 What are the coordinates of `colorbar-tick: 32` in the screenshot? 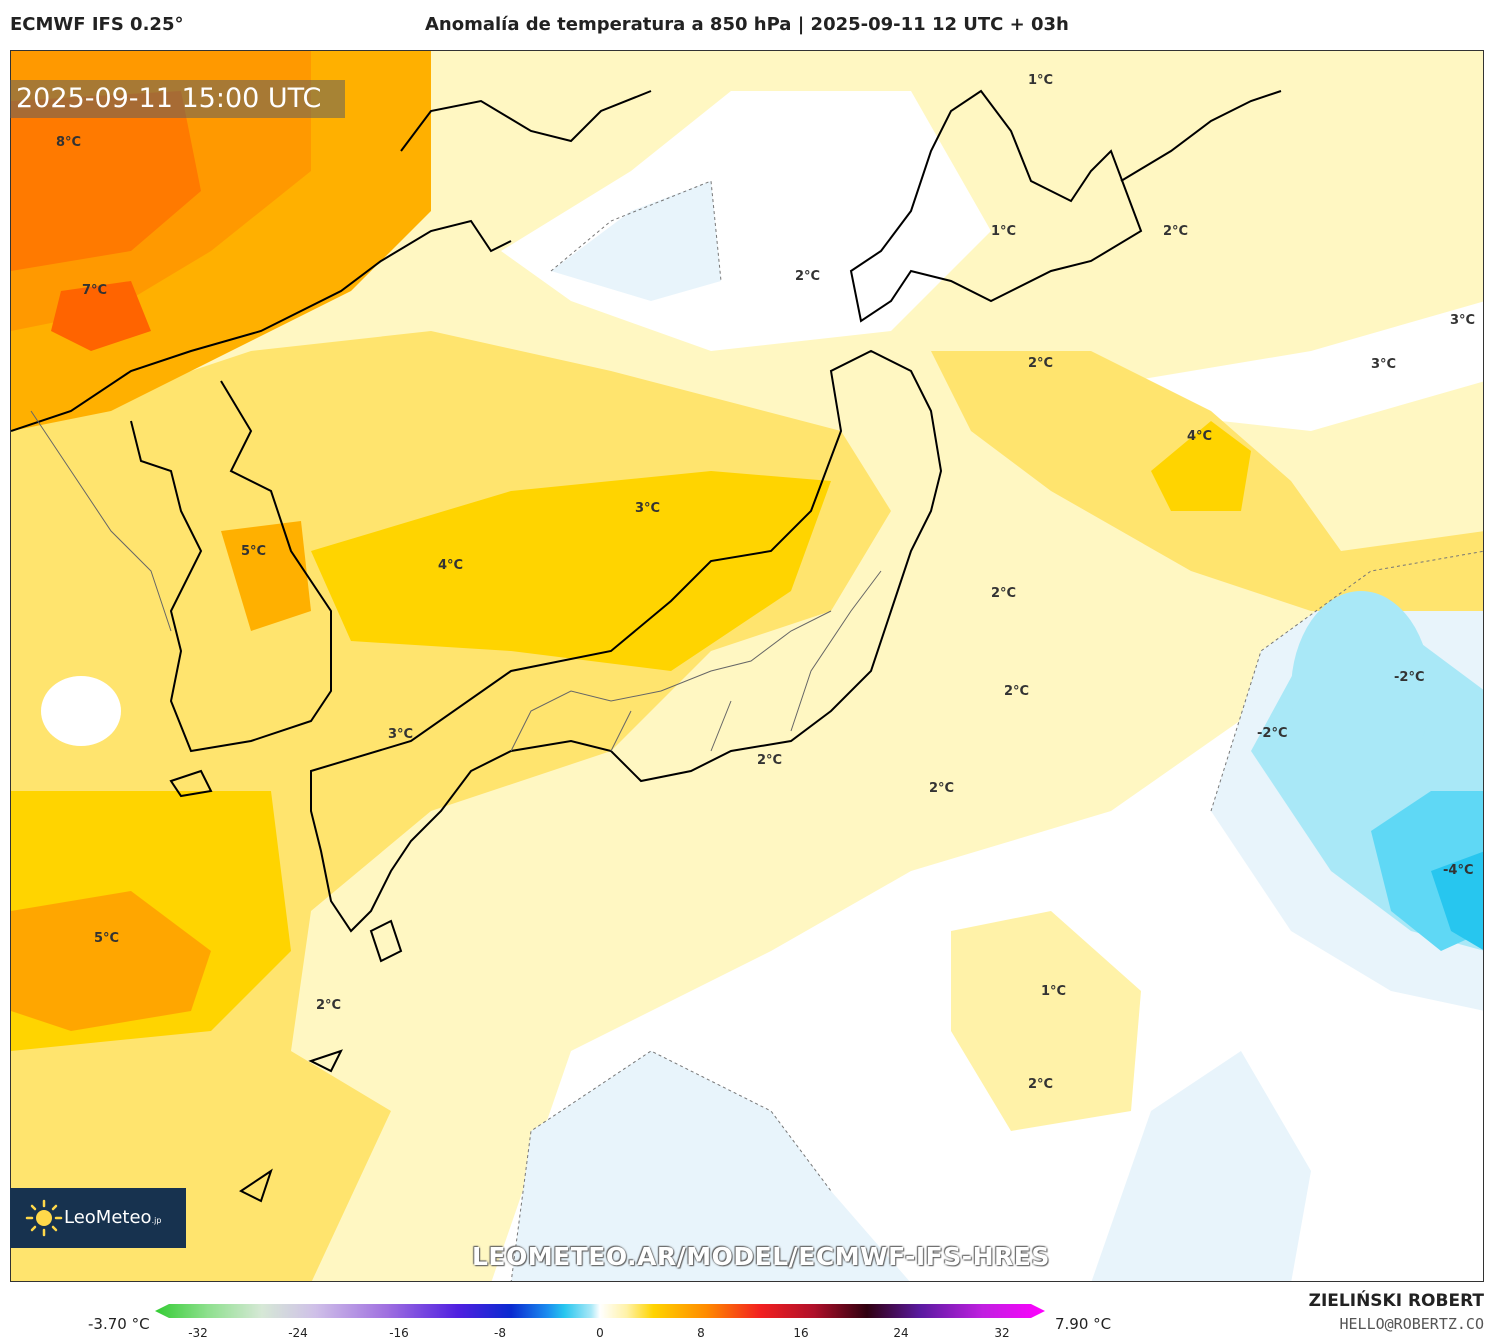 It's located at (1002, 1333).